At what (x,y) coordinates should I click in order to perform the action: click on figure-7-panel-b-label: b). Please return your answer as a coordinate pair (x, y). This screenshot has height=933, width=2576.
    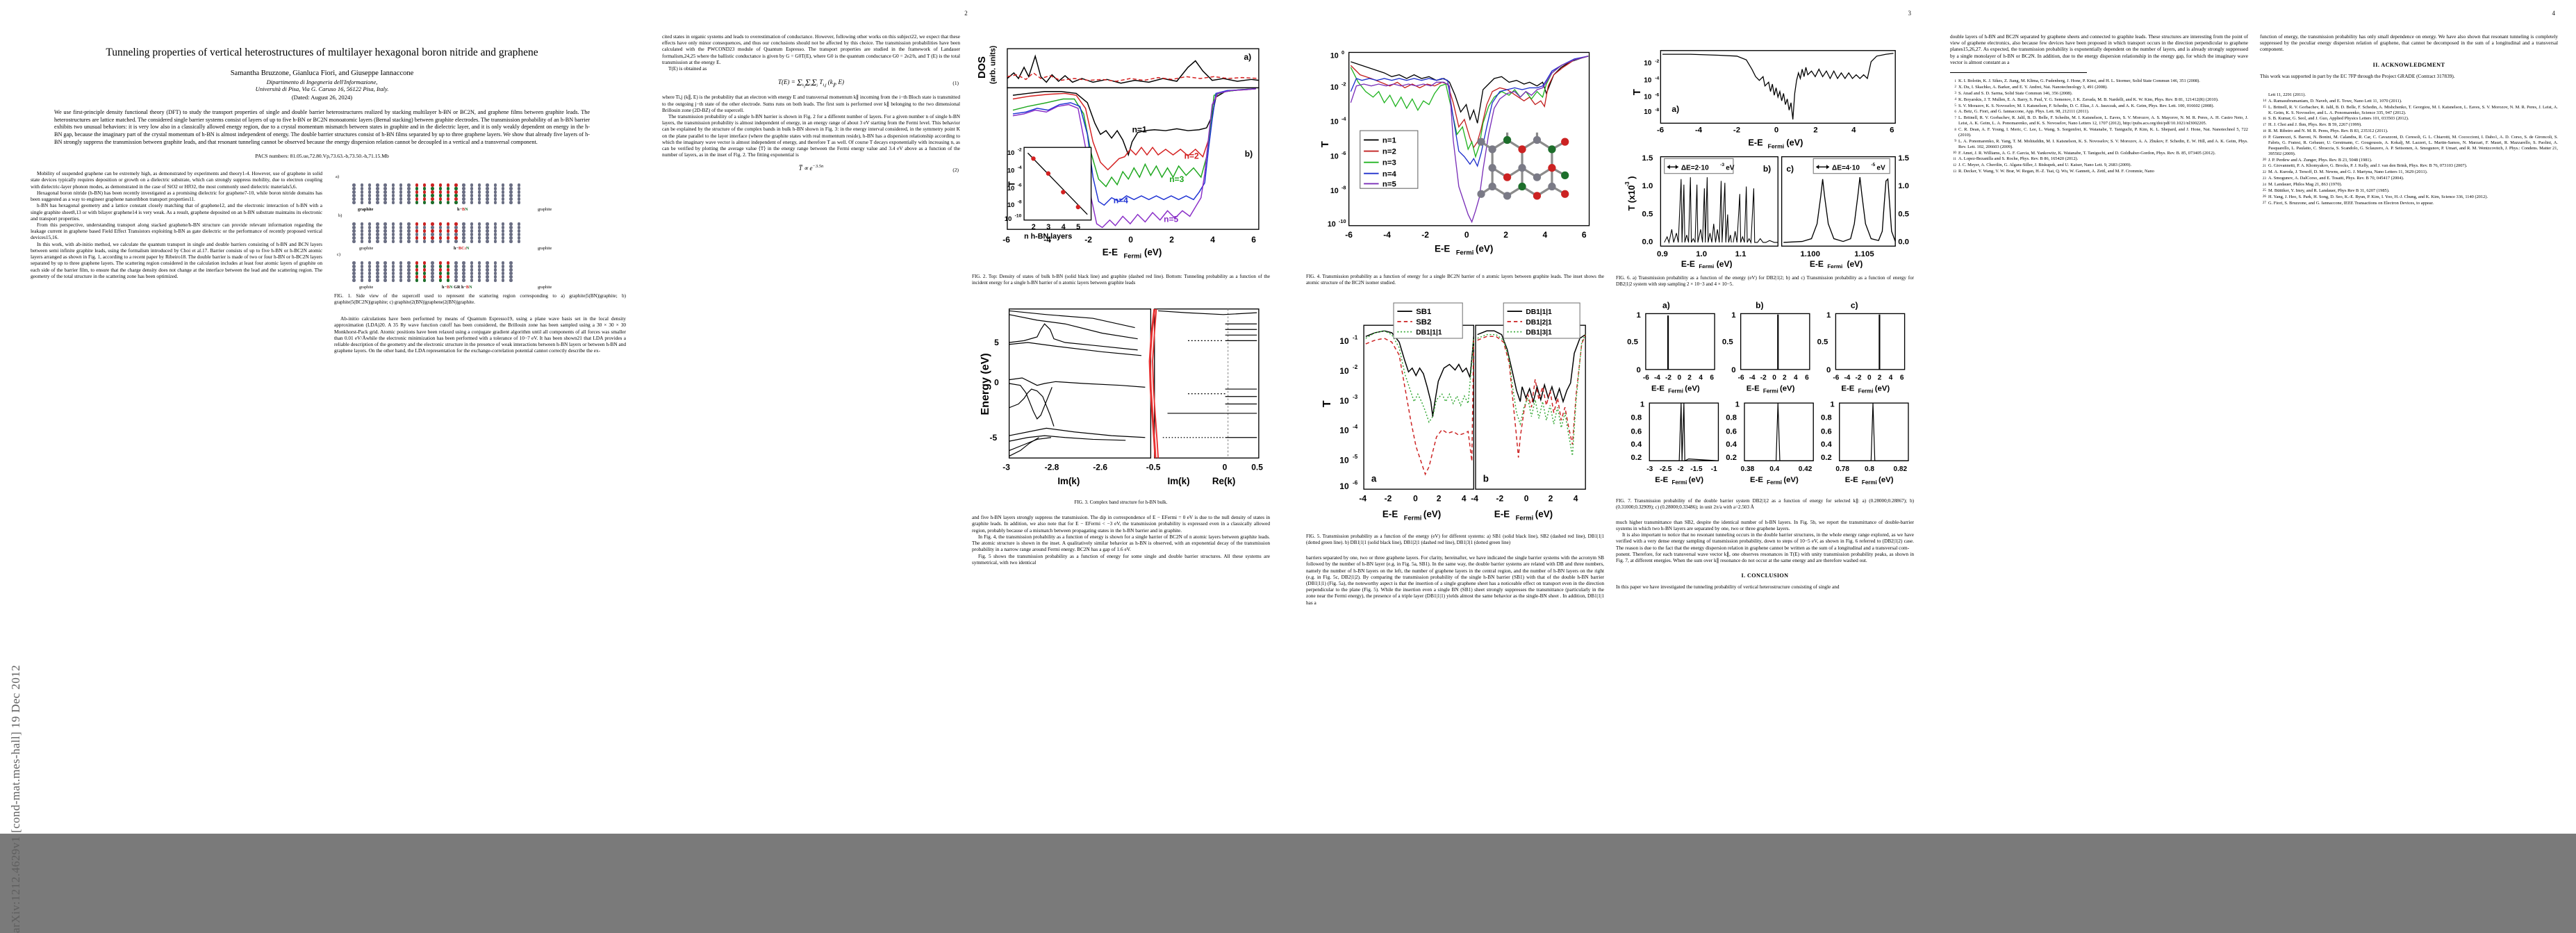
    Looking at the image, I should click on (1760, 306).